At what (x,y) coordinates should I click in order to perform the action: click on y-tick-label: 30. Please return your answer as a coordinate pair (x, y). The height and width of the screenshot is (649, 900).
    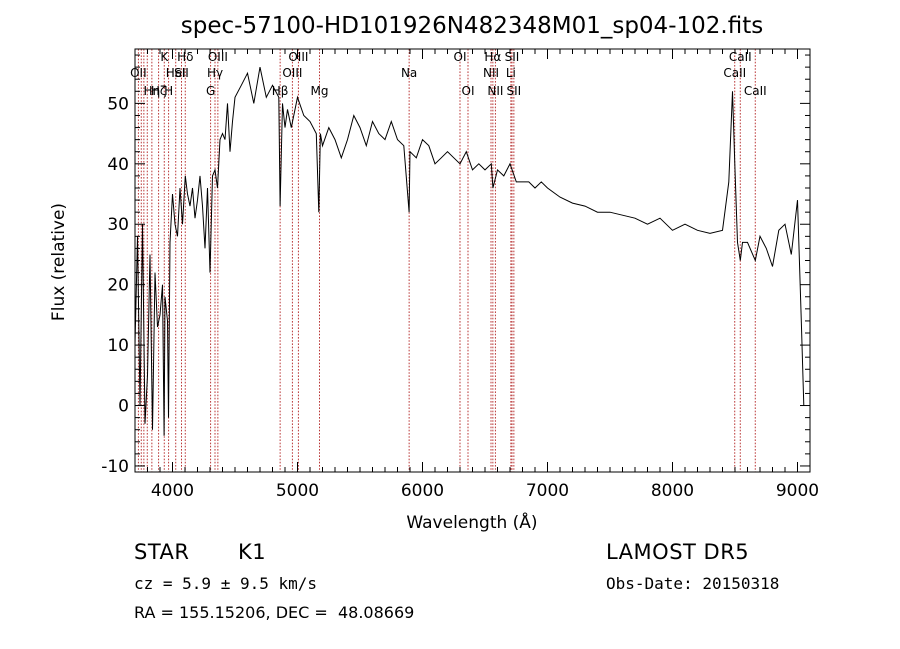
    Looking at the image, I should click on (118, 225).